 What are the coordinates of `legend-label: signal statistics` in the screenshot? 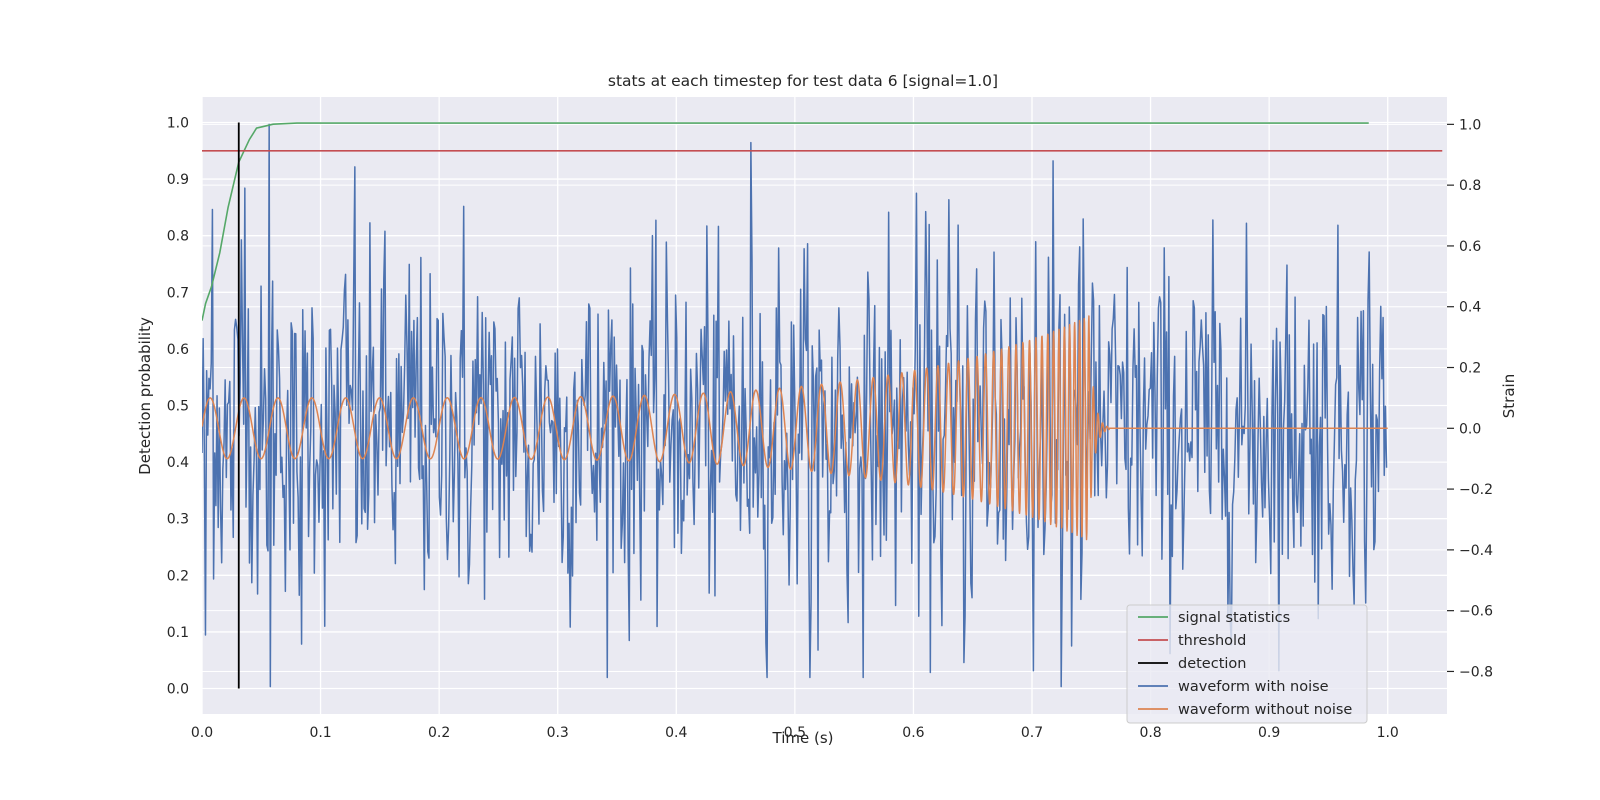 It's located at (1234, 618).